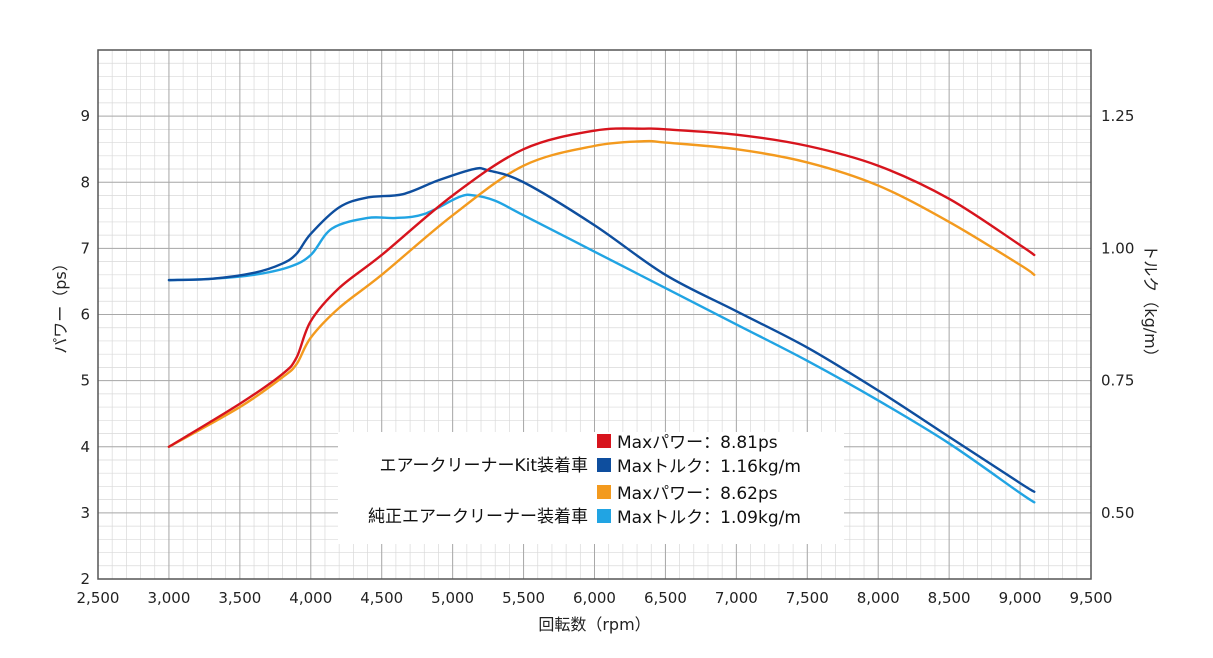  Describe the element at coordinates (807, 598) in the screenshot. I see `x-tick-label: 7,500` at that location.